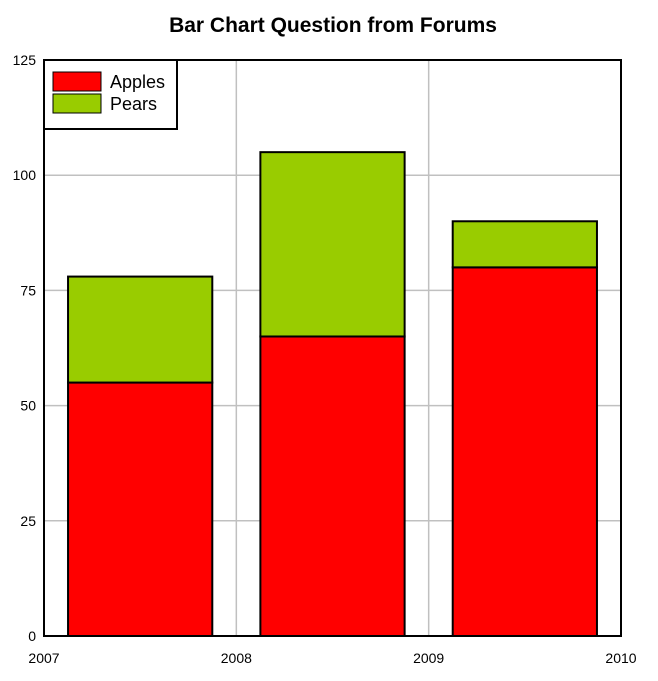 The width and height of the screenshot is (658, 681). What do you see at coordinates (332, 244) in the screenshot?
I see `bar-pears-2008` at bounding box center [332, 244].